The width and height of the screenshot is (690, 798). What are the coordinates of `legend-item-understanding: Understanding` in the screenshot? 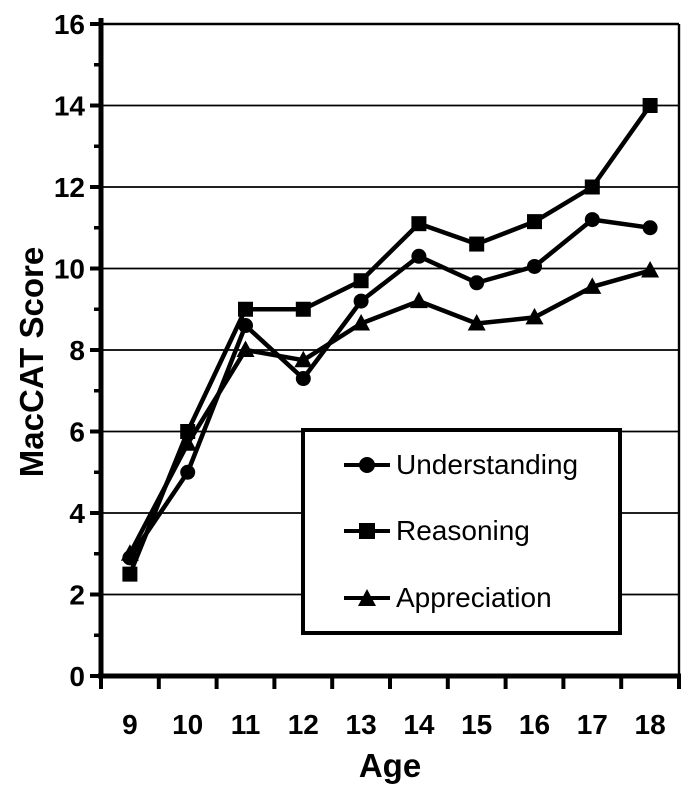 It's located at (480, 465).